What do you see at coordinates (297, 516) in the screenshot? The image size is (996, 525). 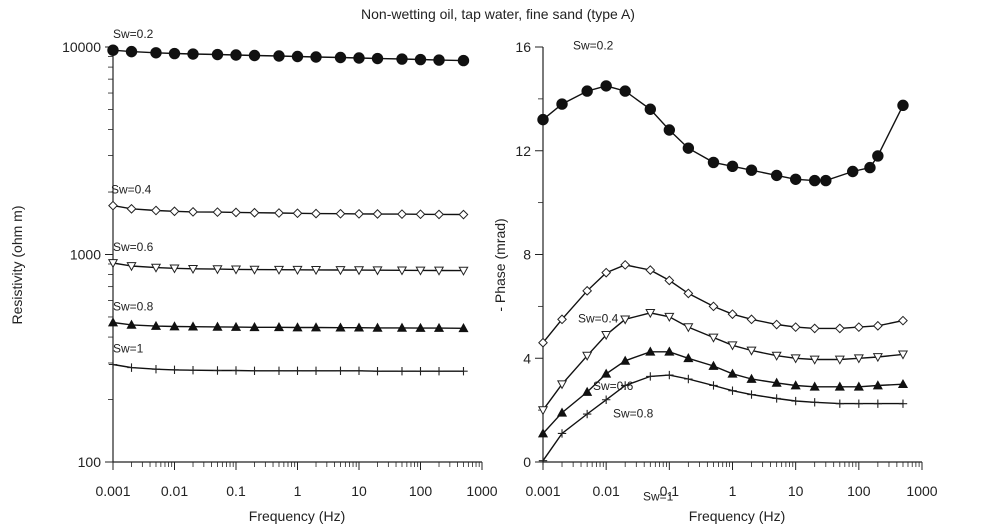 I see `x-axis-label: Frequency (Hz)` at bounding box center [297, 516].